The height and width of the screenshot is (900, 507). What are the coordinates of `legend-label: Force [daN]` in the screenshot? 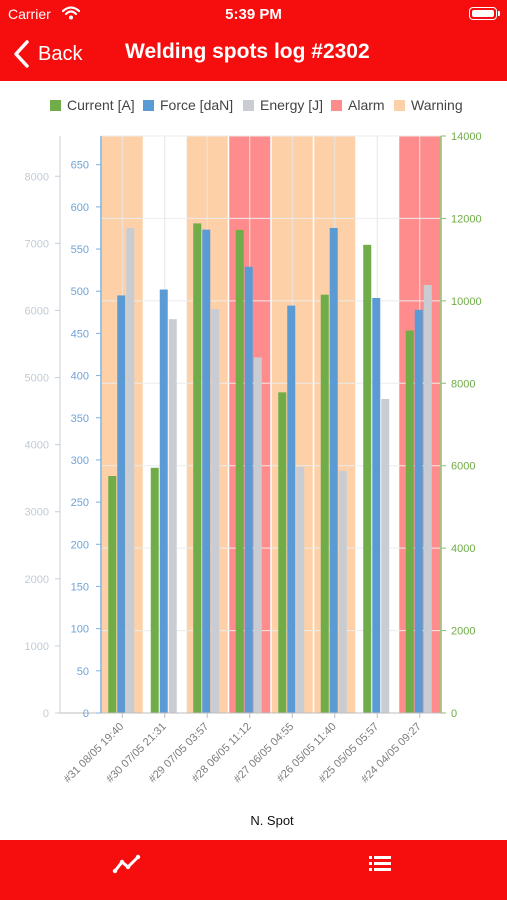 It's located at (196, 105).